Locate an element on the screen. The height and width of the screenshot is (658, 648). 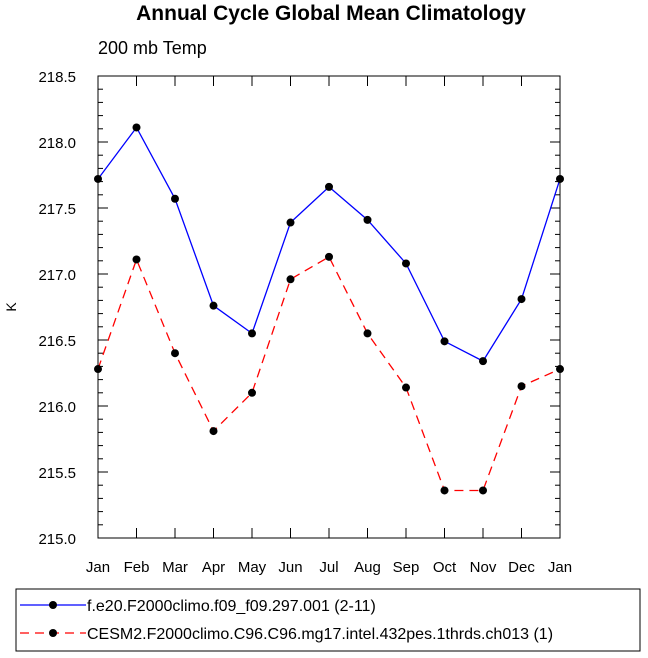
x-tick-label: Jun is located at coordinates (290, 567).